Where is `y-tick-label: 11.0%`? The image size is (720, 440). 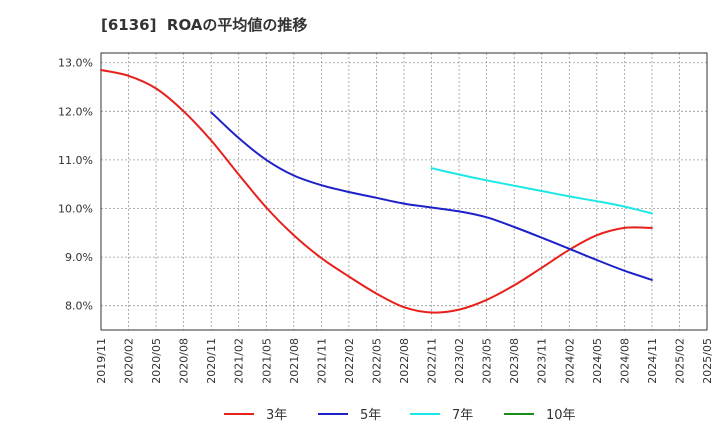 y-tick-label: 11.0% is located at coordinates (75, 160).